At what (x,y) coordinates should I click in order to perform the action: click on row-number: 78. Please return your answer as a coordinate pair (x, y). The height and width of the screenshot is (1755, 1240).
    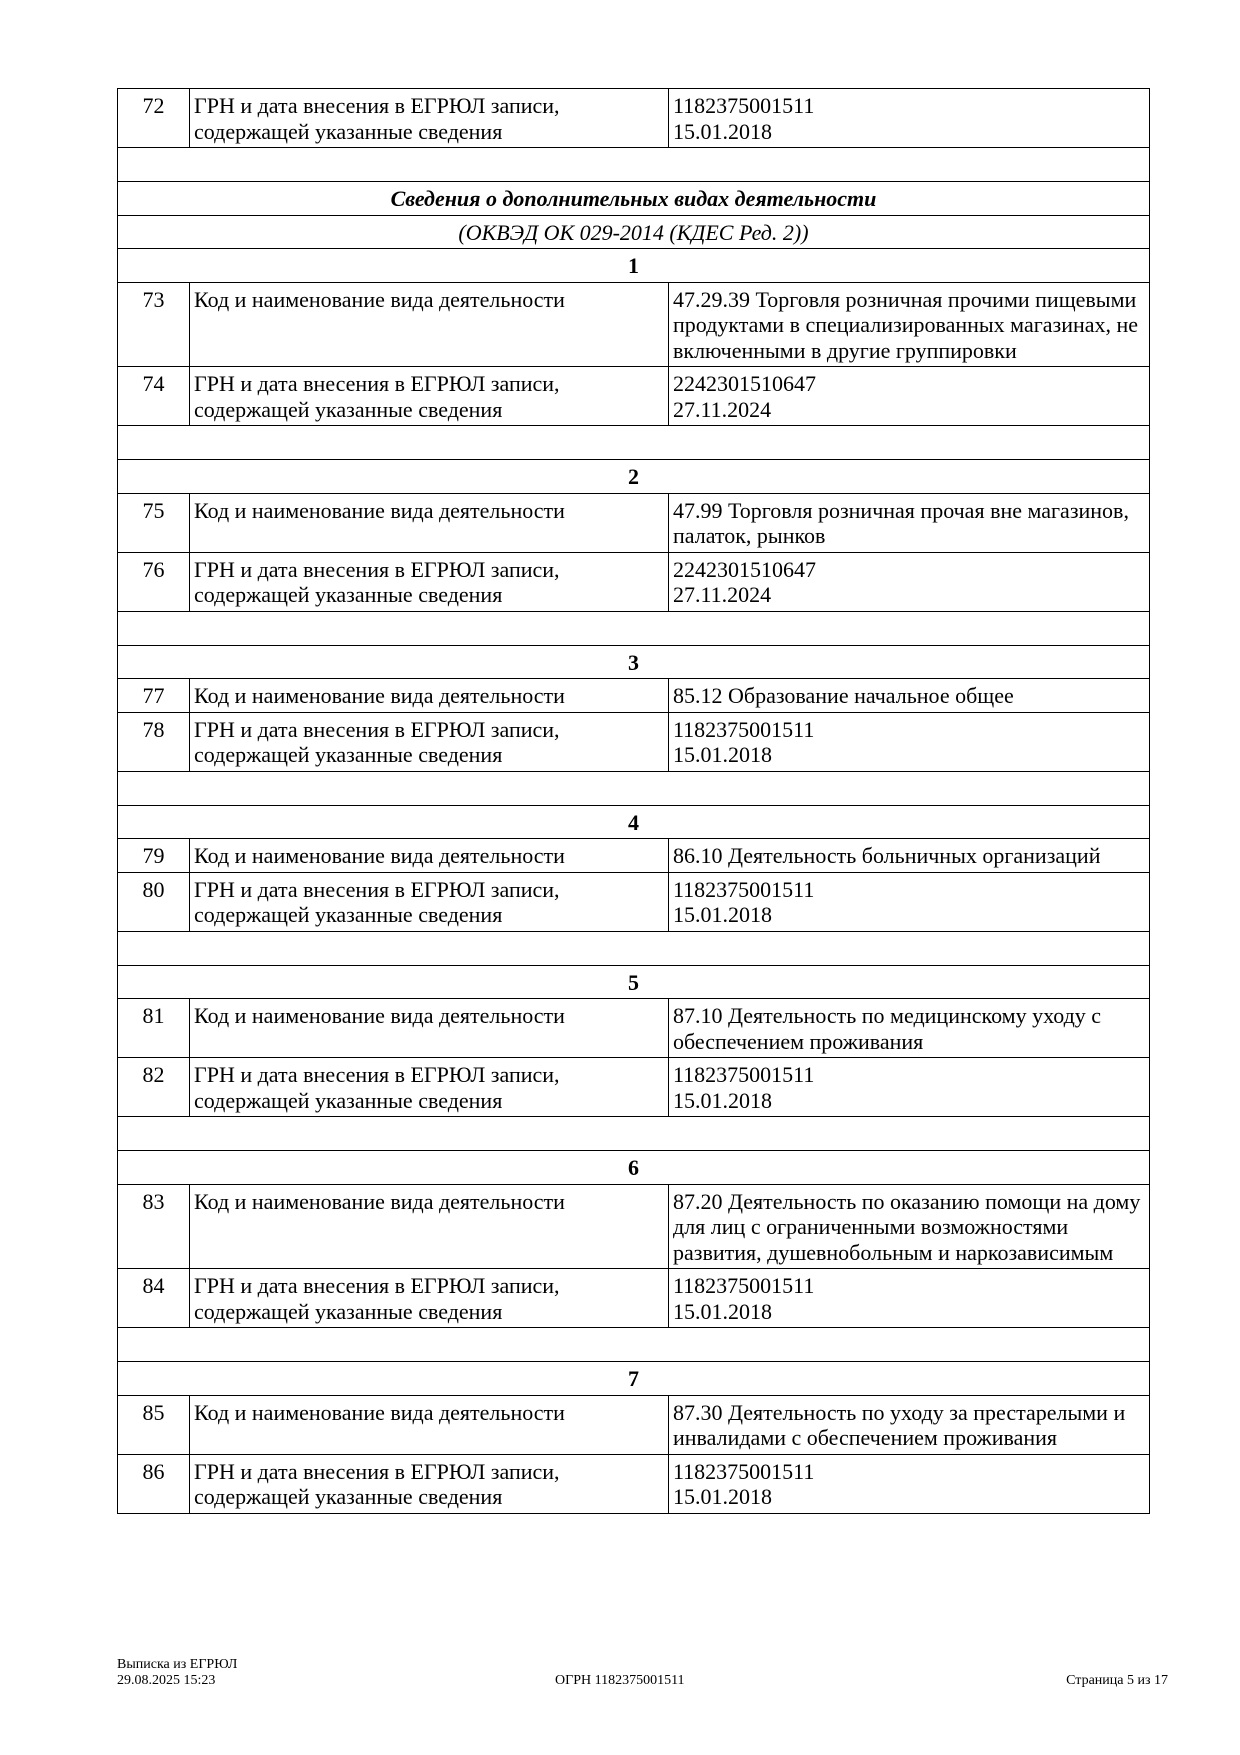
    Looking at the image, I should click on (153, 741).